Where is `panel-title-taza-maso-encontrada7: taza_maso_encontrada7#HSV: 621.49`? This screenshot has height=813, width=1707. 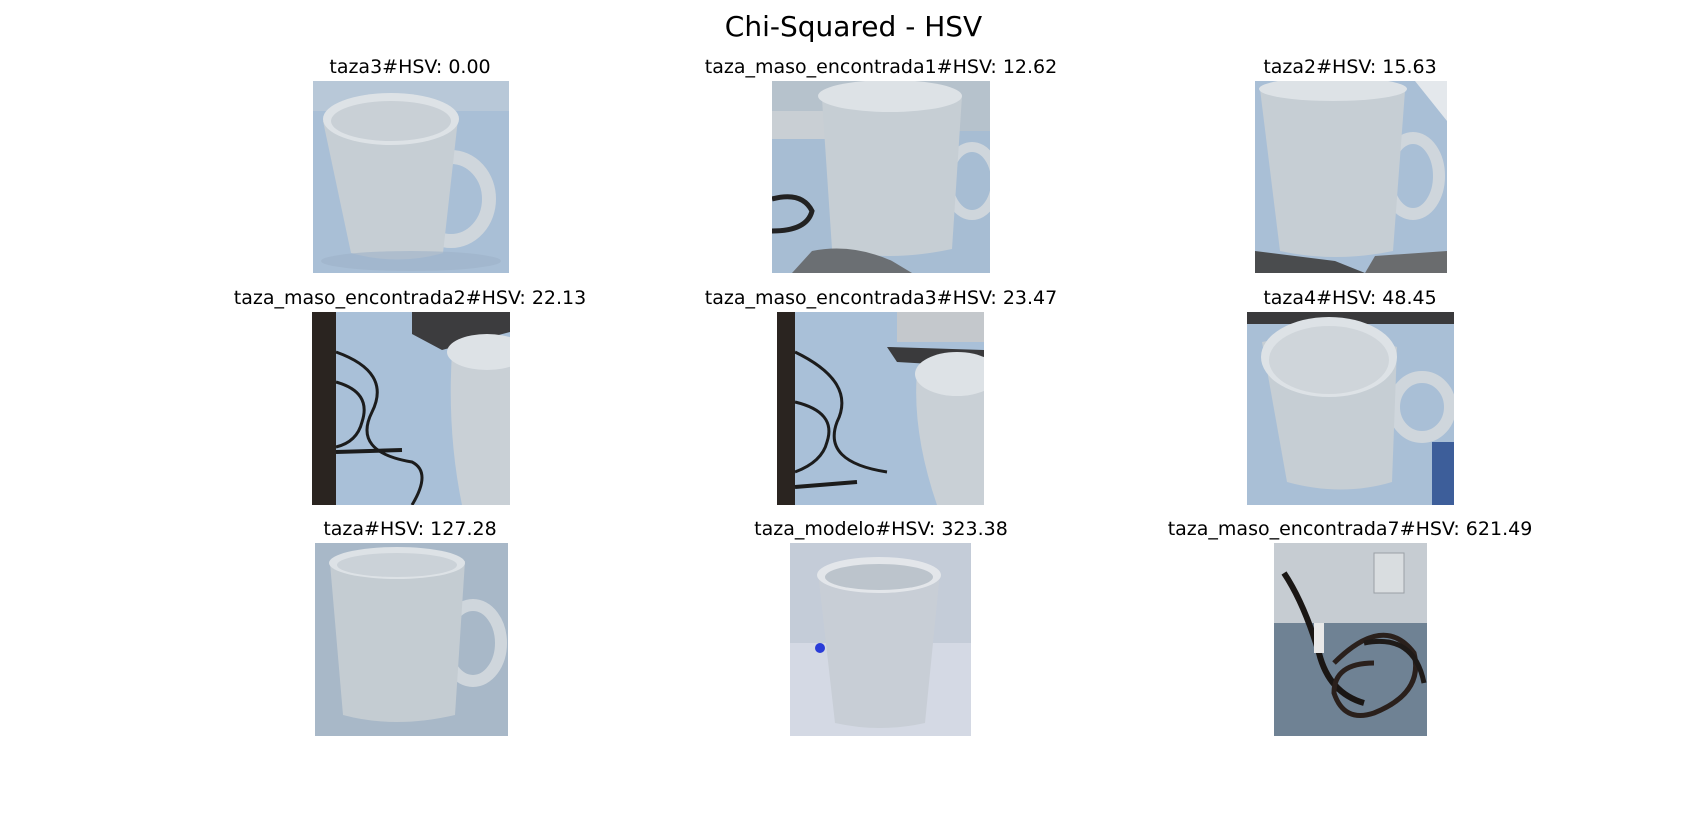 panel-title-taza-maso-encontrada7: taza_maso_encontrada7#HSV: 621.49 is located at coordinates (1350, 529).